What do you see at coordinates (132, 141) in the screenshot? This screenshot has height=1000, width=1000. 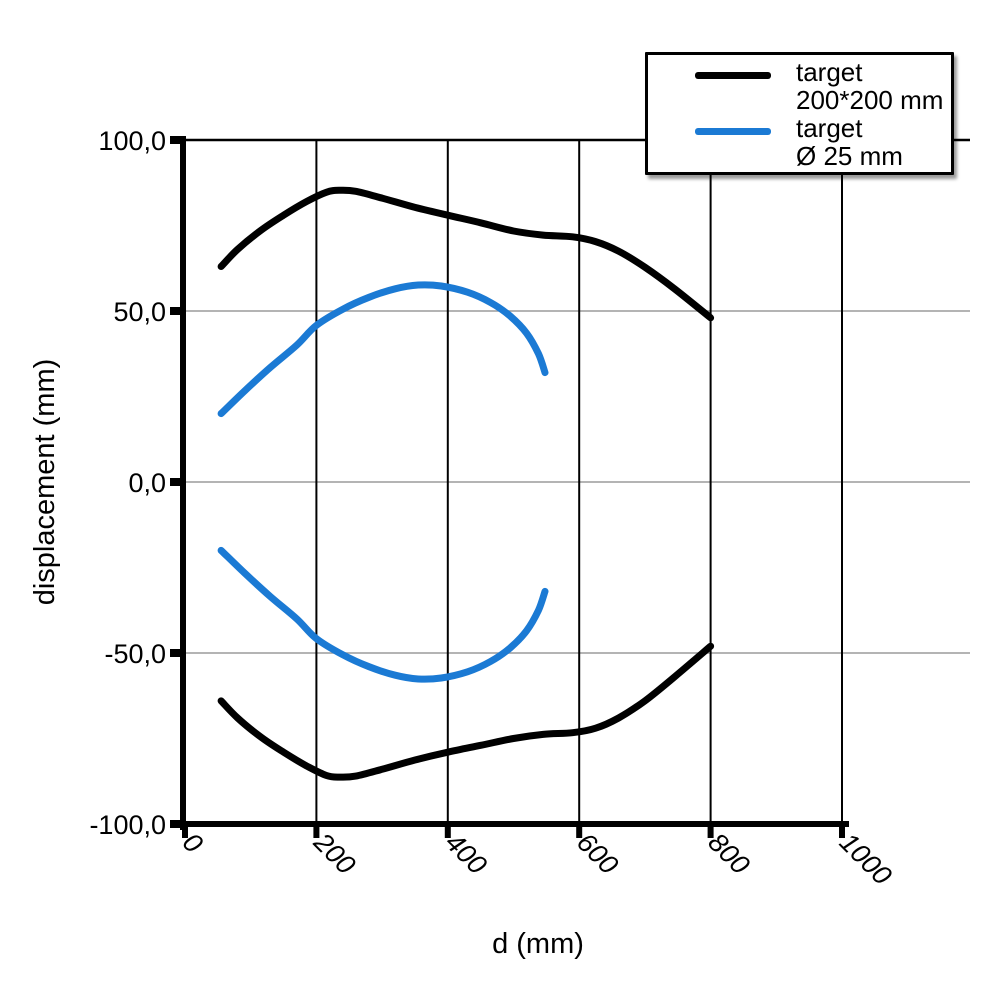 I see `y-tick-label-100: 100,0` at bounding box center [132, 141].